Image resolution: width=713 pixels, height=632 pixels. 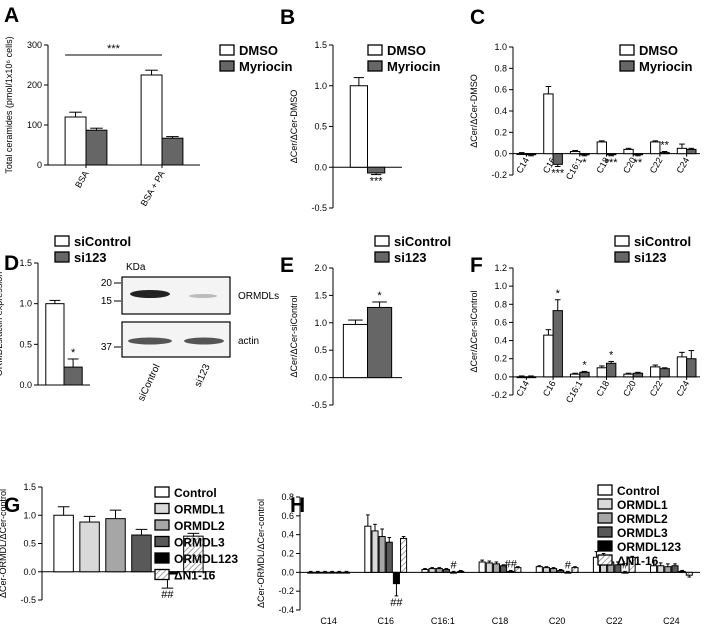 I want to click on y-tick-label: -0.5, so click(x=319, y=405).